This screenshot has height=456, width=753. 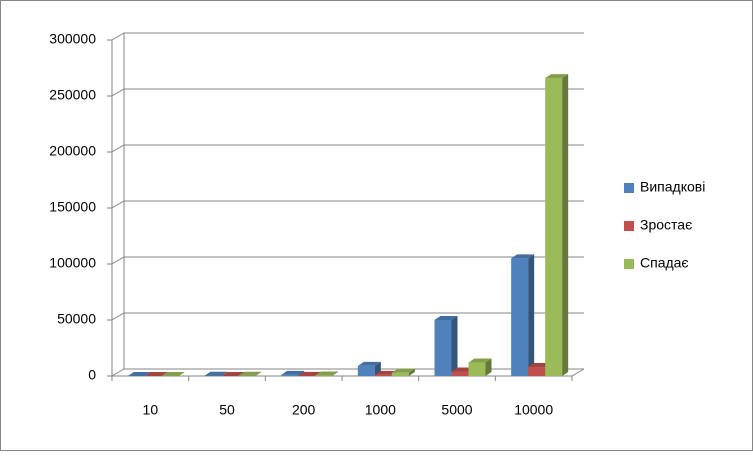 I want to click on legend-label: Спадає, so click(x=664, y=263).